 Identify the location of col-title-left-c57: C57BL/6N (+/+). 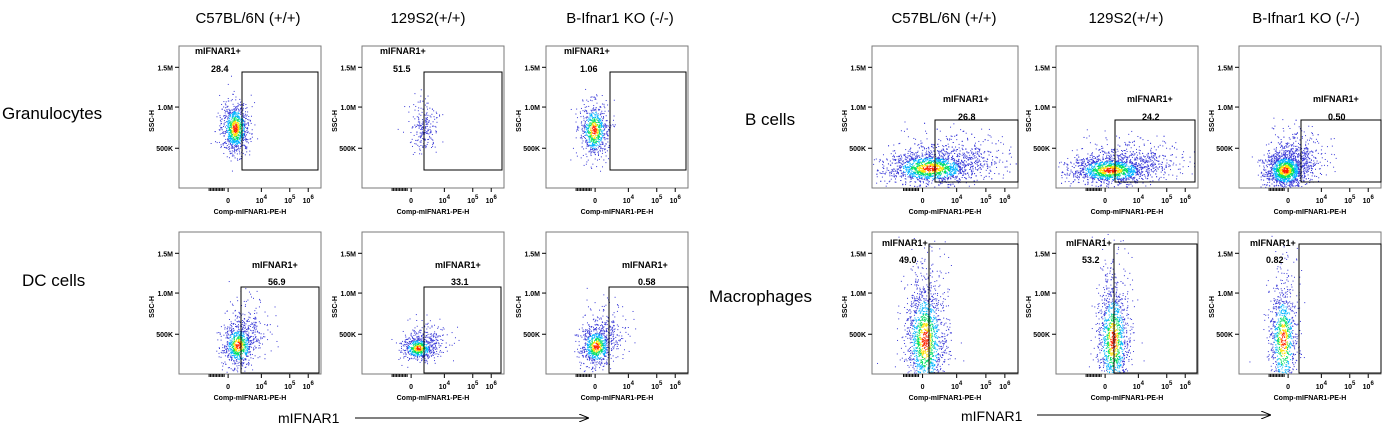
(248, 18).